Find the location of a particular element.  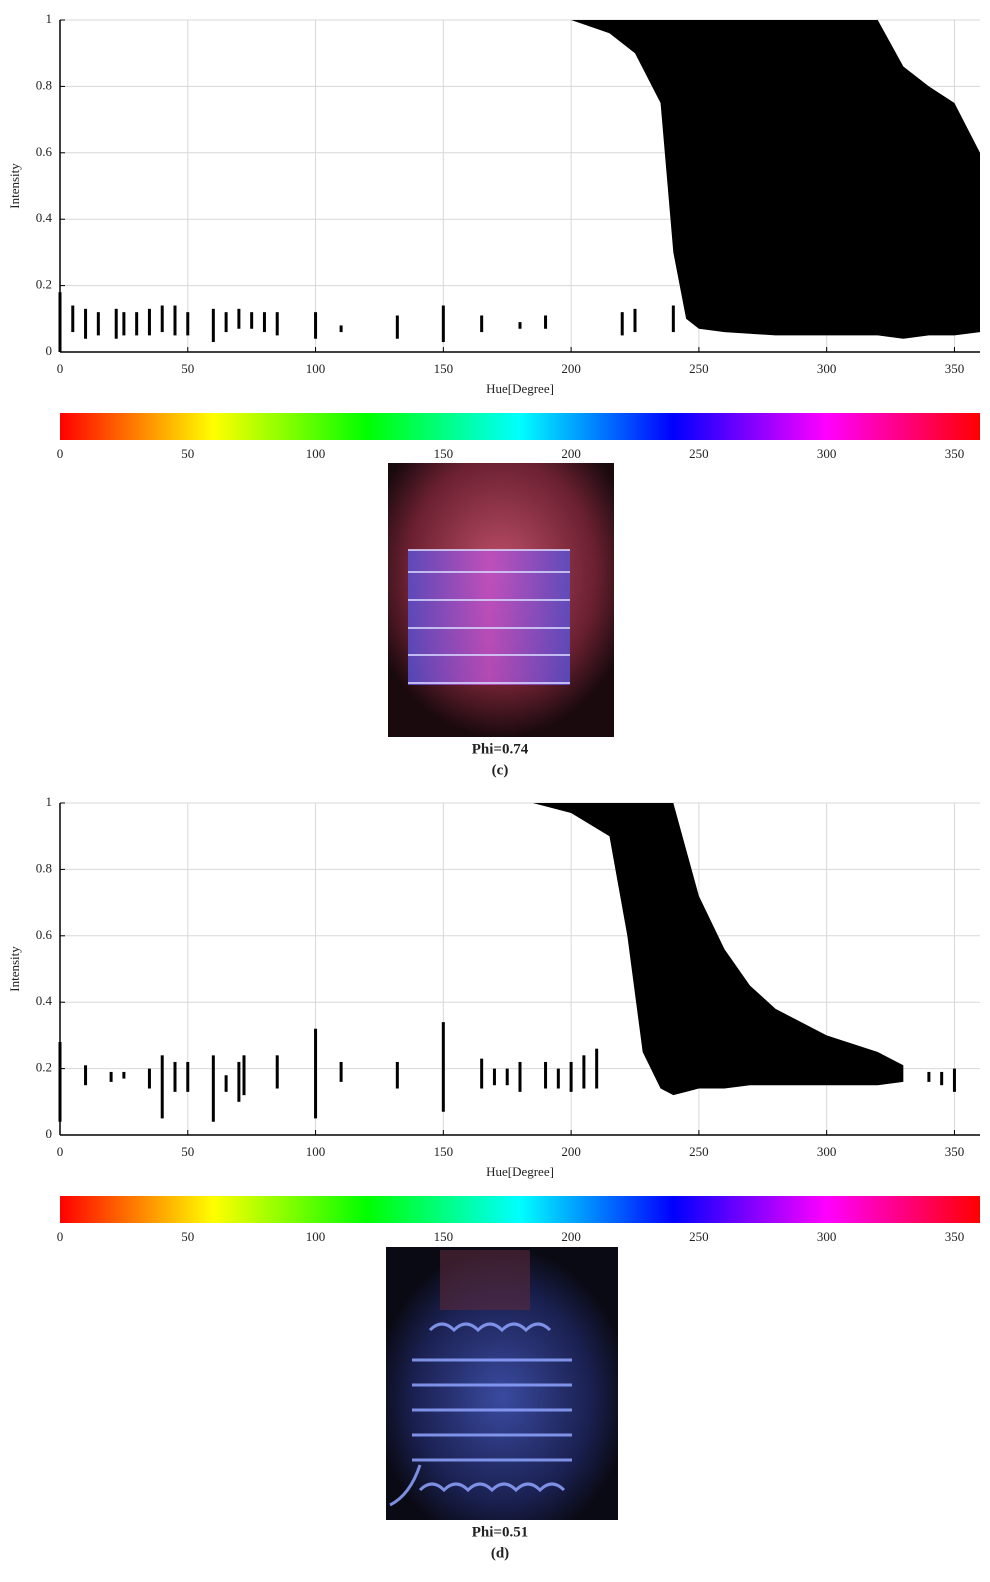

caption: Phi=0.51 is located at coordinates (500, 1532).